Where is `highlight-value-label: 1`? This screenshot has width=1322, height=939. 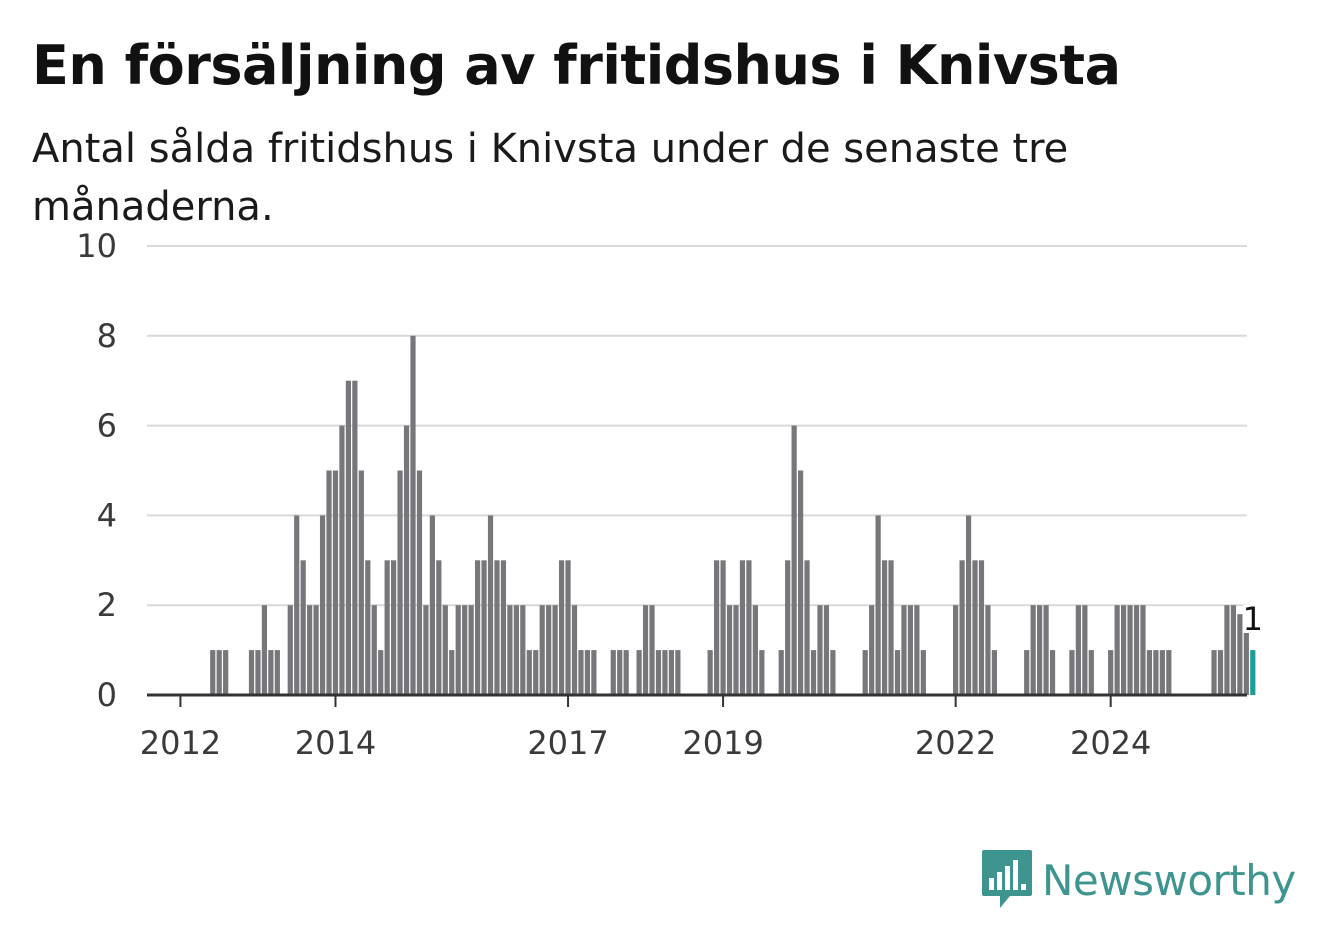
highlight-value-label: 1 is located at coordinates (1253, 619).